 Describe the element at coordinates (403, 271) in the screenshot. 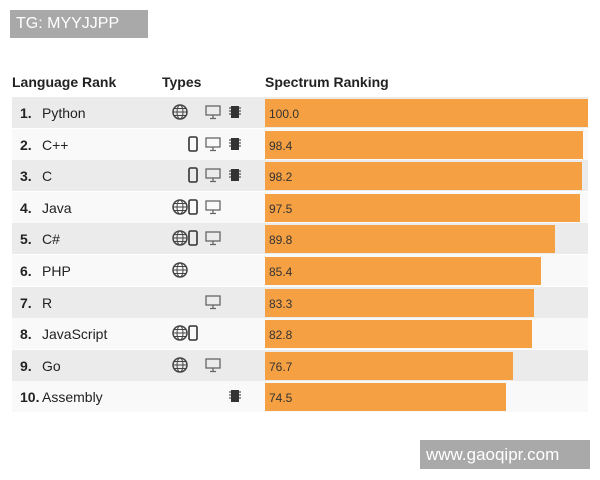

I see `bar: 85.4` at that location.